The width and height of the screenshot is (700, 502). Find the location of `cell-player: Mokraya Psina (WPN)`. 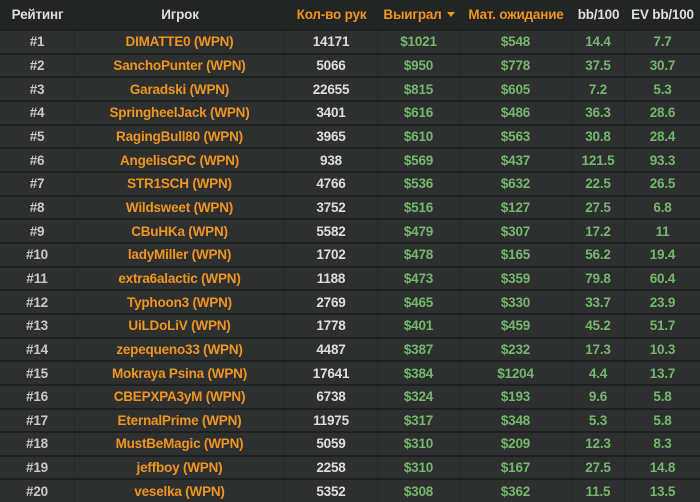

cell-player: Mokraya Psina (WPN) is located at coordinates (180, 373).